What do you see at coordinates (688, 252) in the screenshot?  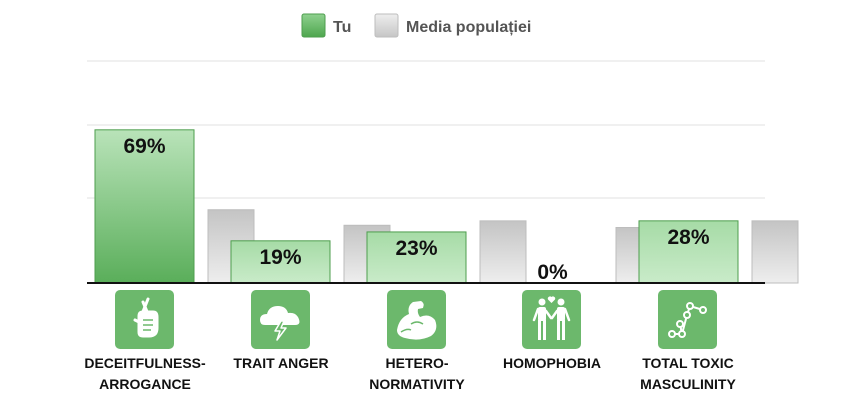 I see `bar-tu-total-toxic-masculinity` at bounding box center [688, 252].